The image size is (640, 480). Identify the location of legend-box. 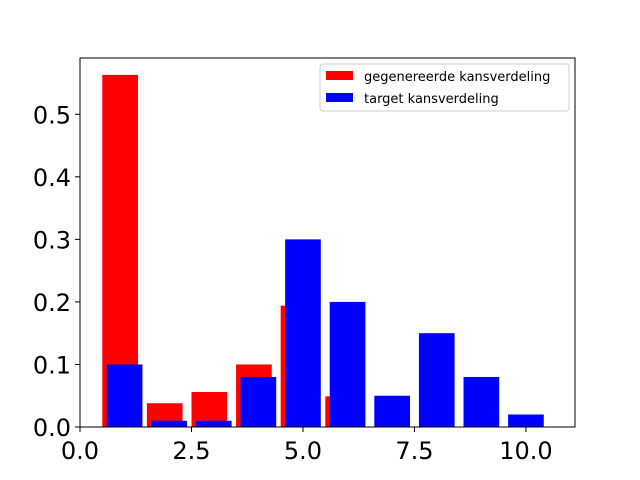
(444, 87).